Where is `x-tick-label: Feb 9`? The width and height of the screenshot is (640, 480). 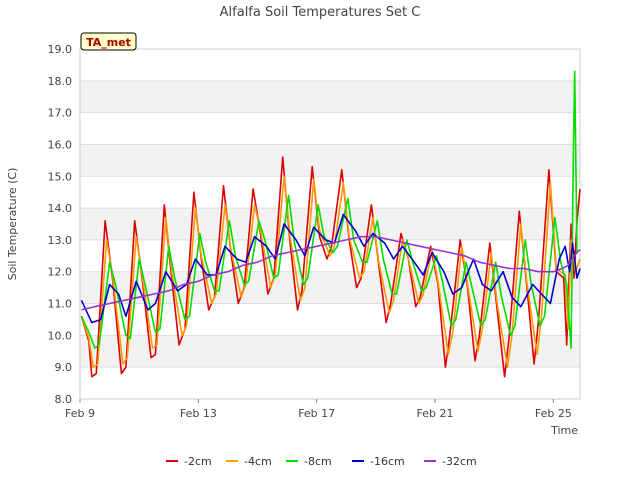 x-tick-label: Feb 9 is located at coordinates (80, 413).